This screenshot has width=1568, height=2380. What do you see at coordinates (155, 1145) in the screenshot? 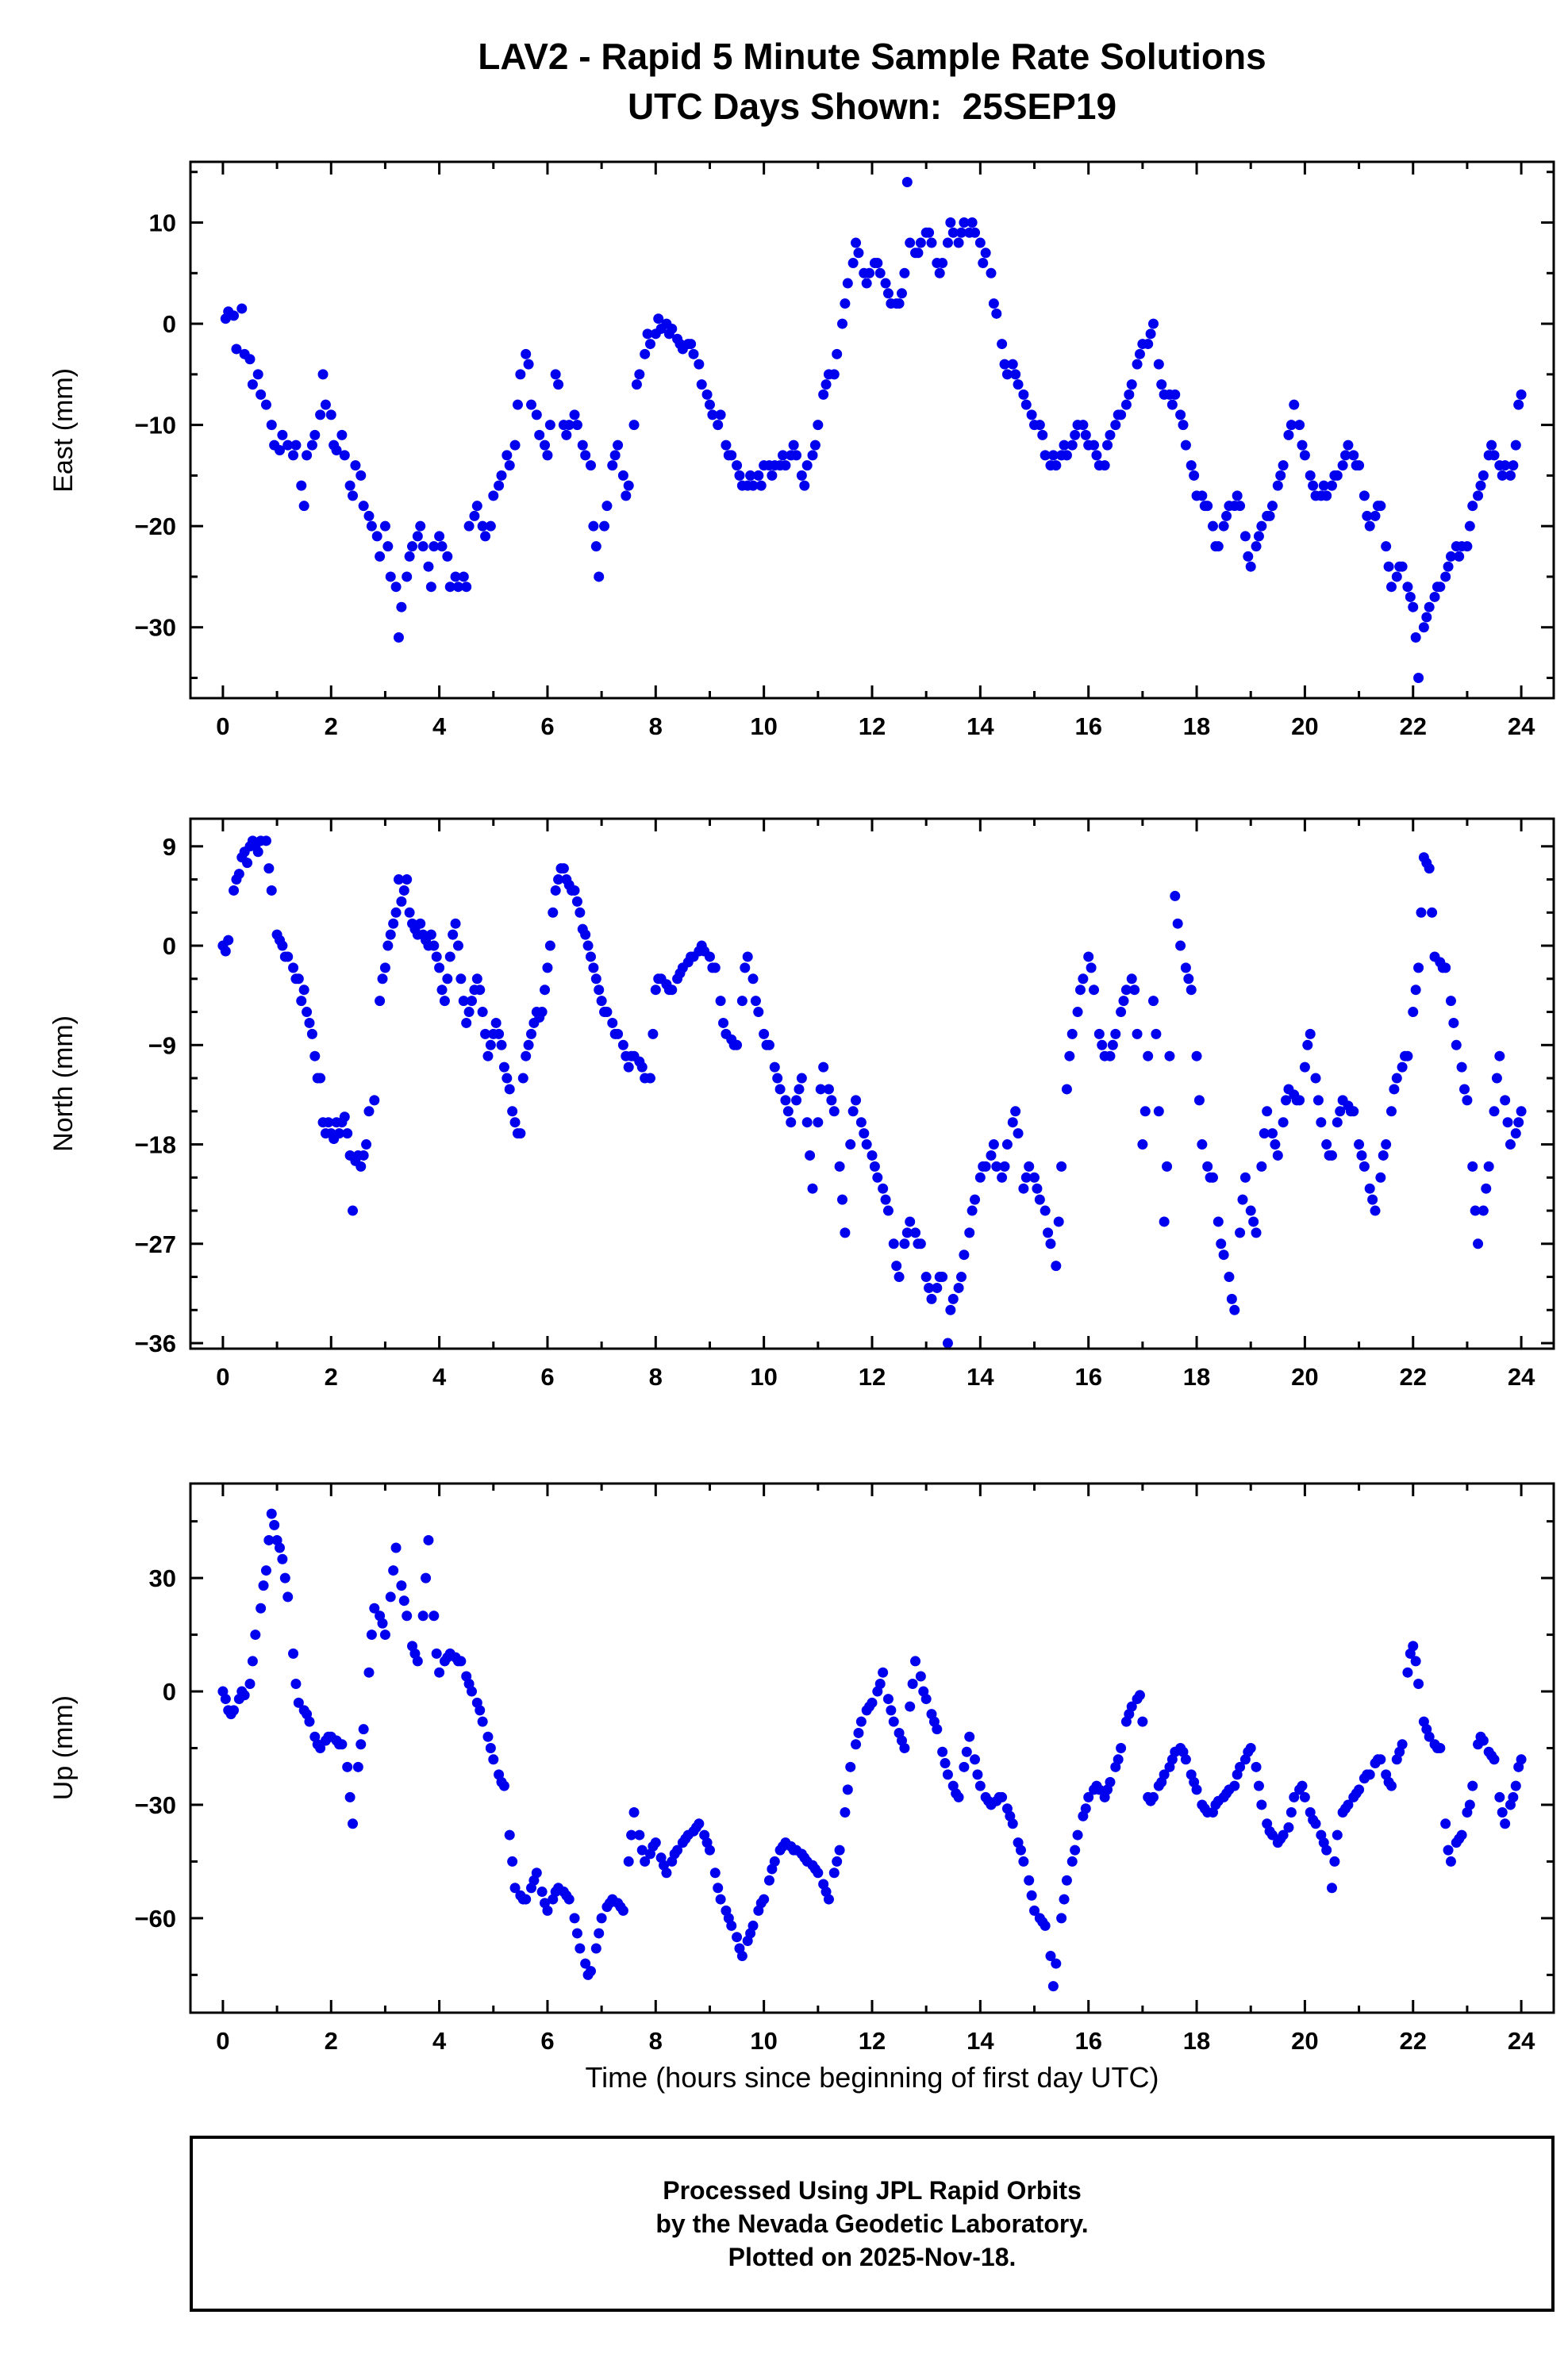
I see `svg-text: −18` at bounding box center [155, 1145].